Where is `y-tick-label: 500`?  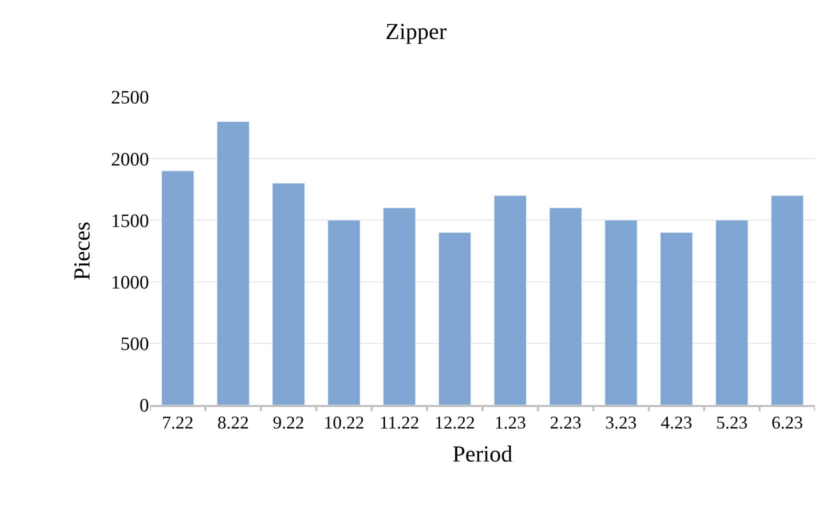 y-tick-label: 500 is located at coordinates (134, 345).